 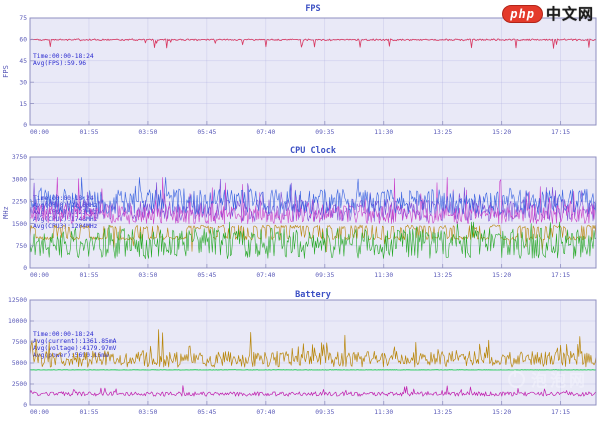 What do you see at coordinates (6, 212) in the screenshot?
I see `y-axis-label: MHz` at bounding box center [6, 212].